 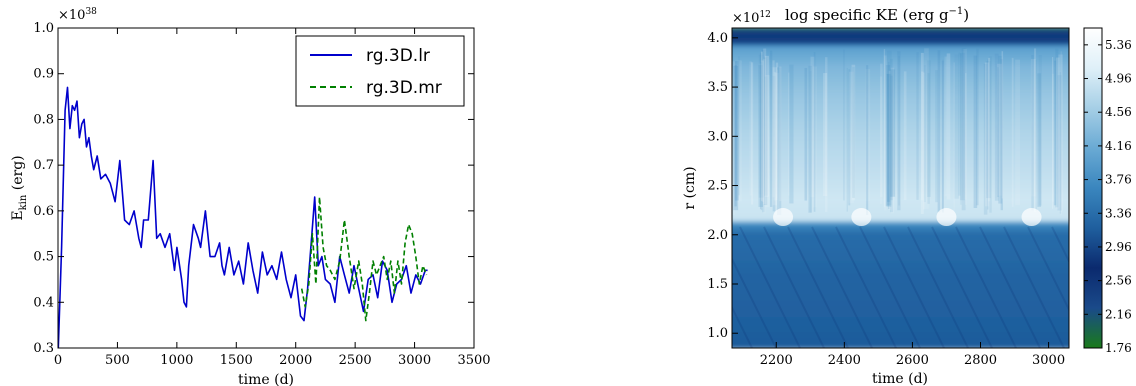 I want to click on right-y-multiplier: ×10¹², so click(x=751, y=18).